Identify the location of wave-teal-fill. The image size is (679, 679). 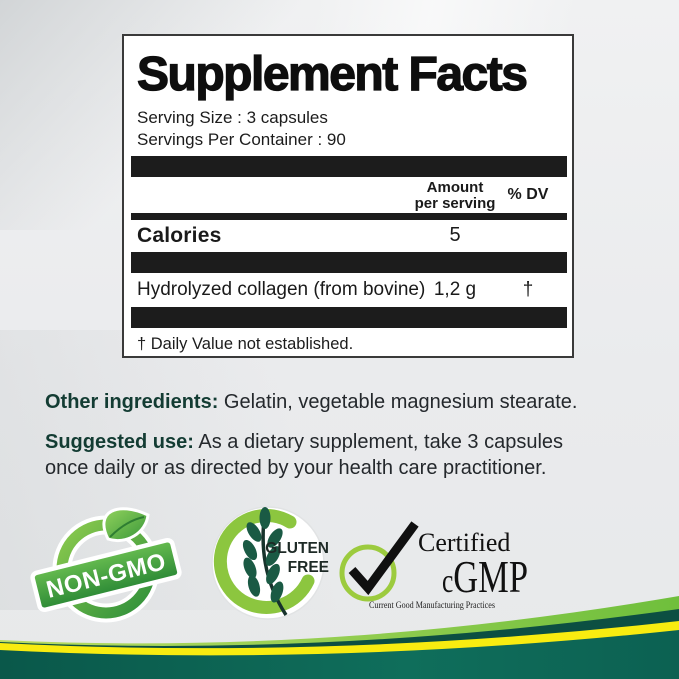
(339, 654).